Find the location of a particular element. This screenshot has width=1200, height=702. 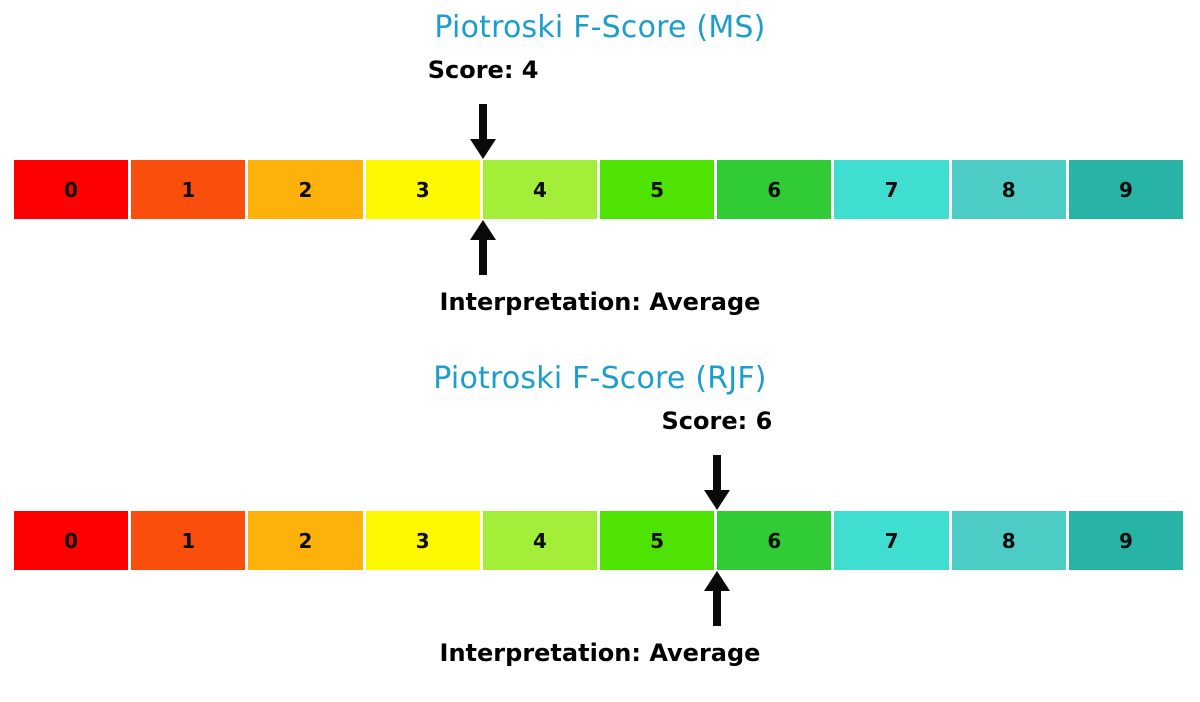

chart-title: Piotroski F-Score (MS) is located at coordinates (600, 27).